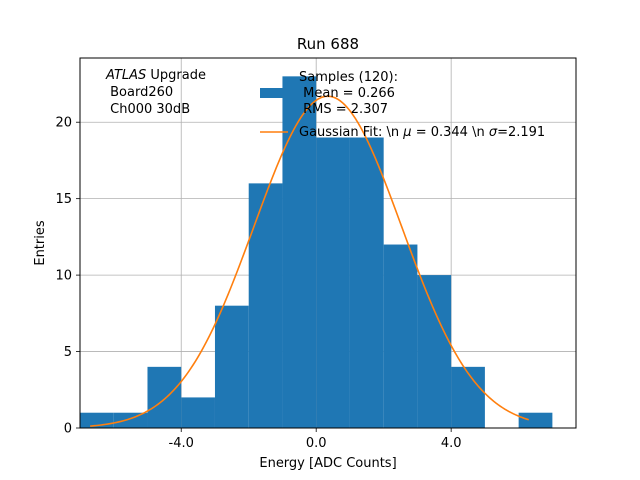 This screenshot has width=640, height=480. I want to click on legend-fit-part-3: =2.191, so click(521, 132).